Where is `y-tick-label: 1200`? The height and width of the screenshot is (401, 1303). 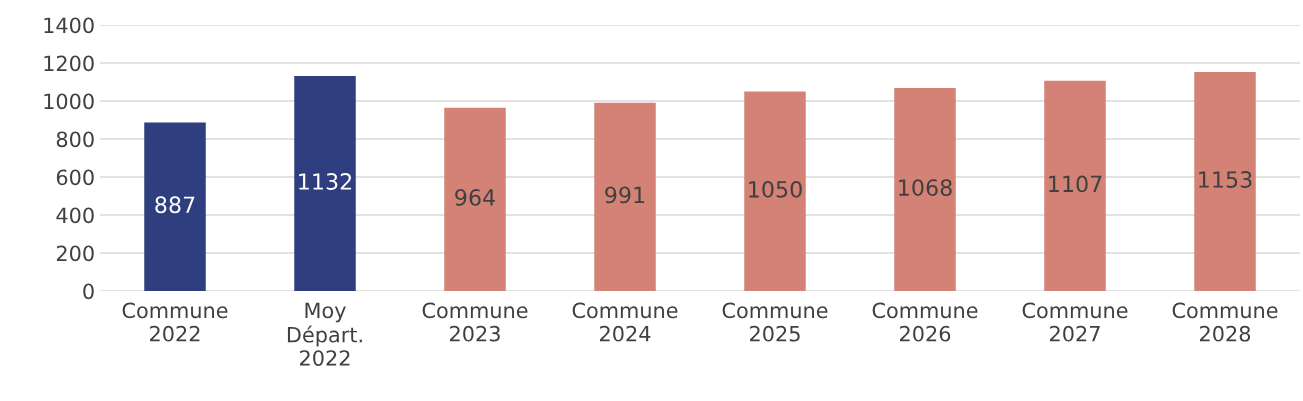 y-tick-label: 1200 is located at coordinates (69, 63).